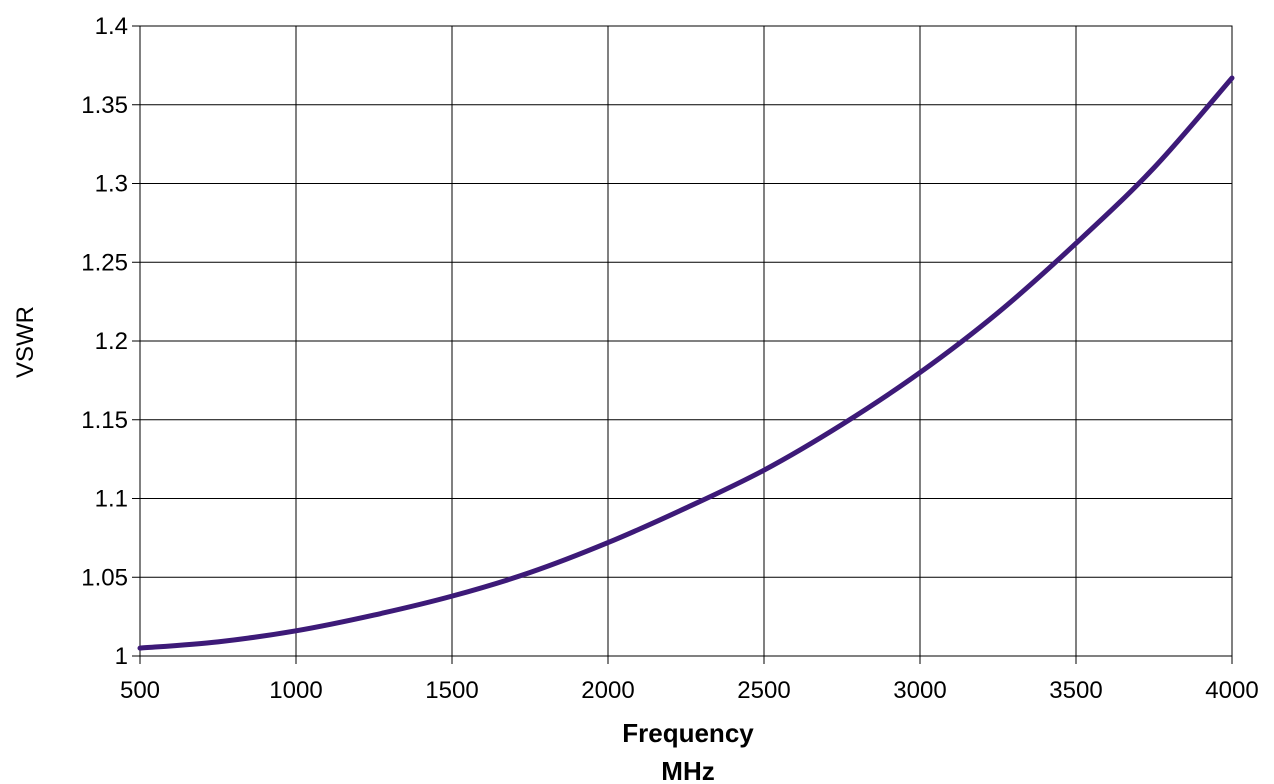 Image resolution: width=1274 pixels, height=784 pixels. Describe the element at coordinates (104, 420) in the screenshot. I see `y-tick-label: 1.15` at that location.